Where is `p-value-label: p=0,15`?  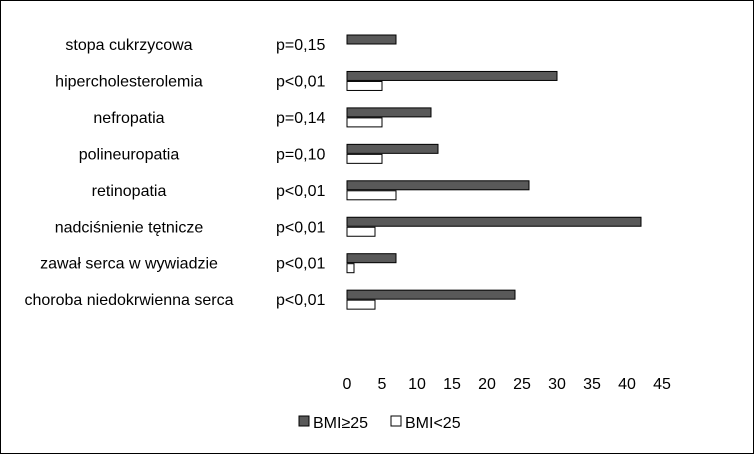
p-value-label: p=0,15 is located at coordinates (300, 45).